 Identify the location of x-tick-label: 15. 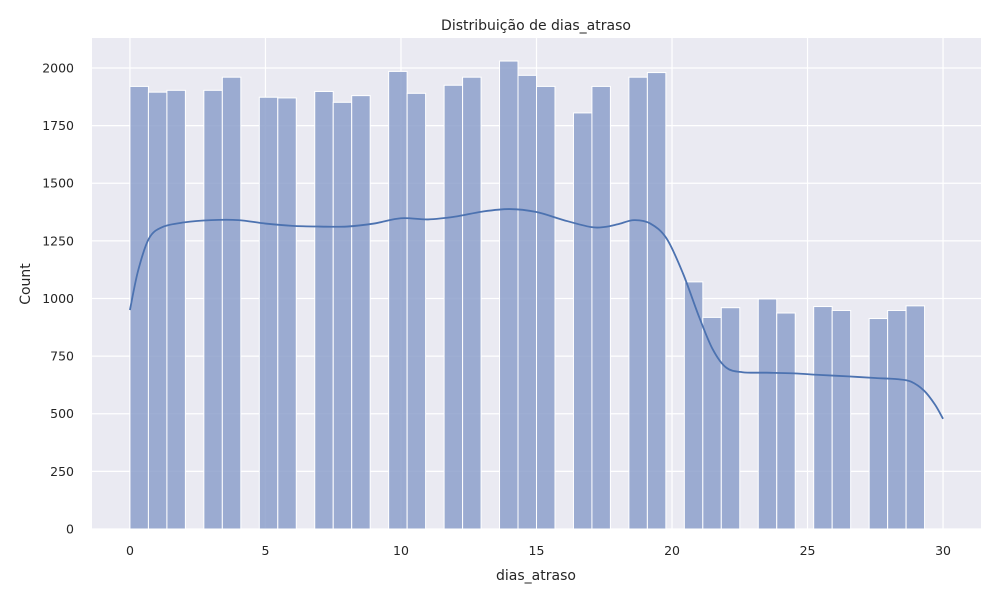
(537, 550).